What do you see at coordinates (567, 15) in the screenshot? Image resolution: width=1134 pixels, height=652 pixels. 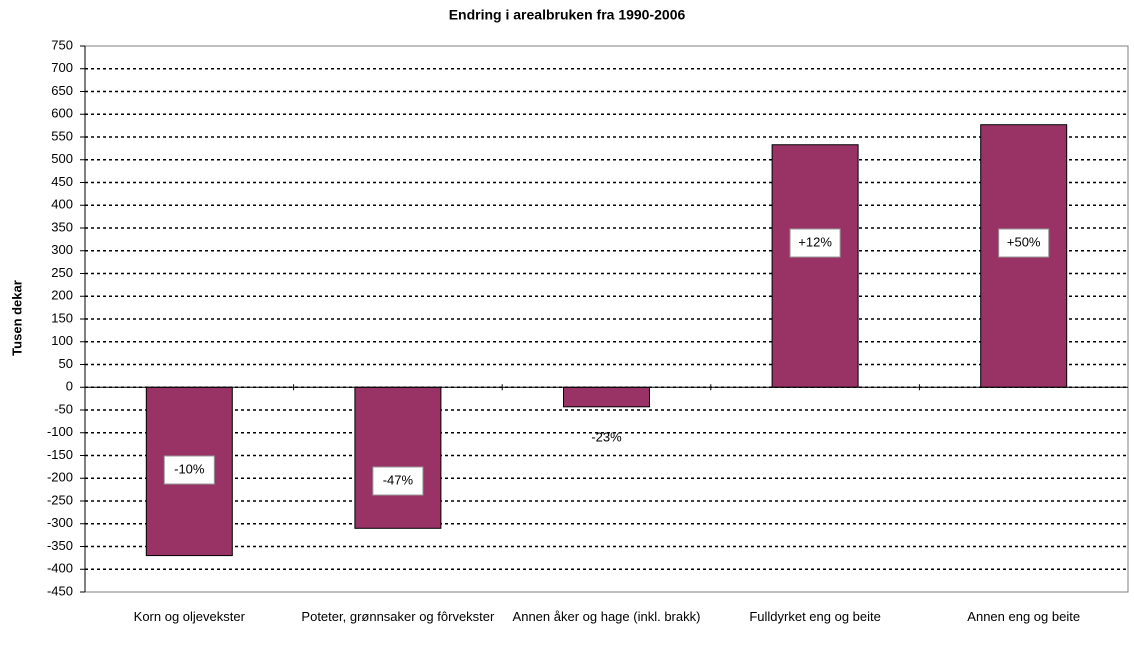 I see `chart-title: Endring i arealbruken fra 1990-2006` at bounding box center [567, 15].